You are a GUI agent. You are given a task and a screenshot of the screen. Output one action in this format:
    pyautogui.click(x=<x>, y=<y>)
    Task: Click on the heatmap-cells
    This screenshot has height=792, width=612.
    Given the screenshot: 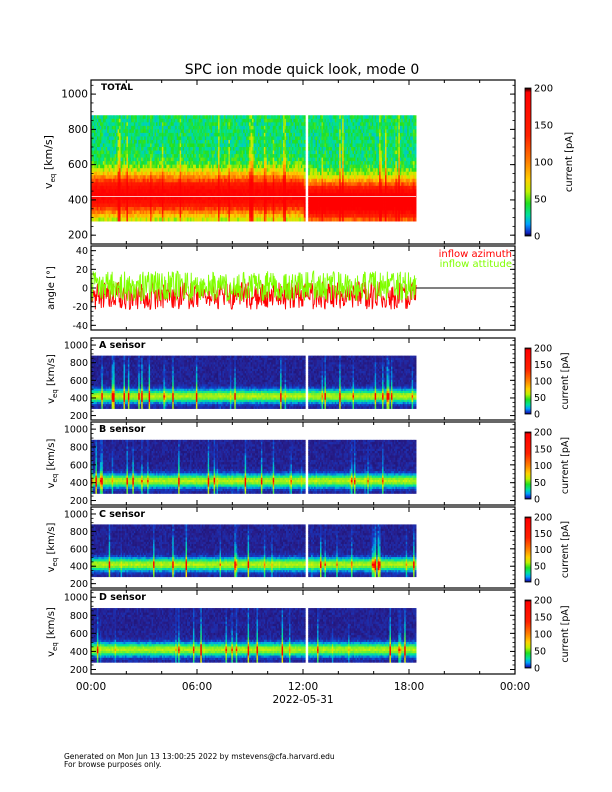 What is the action you would take?
    pyautogui.click(x=253, y=168)
    